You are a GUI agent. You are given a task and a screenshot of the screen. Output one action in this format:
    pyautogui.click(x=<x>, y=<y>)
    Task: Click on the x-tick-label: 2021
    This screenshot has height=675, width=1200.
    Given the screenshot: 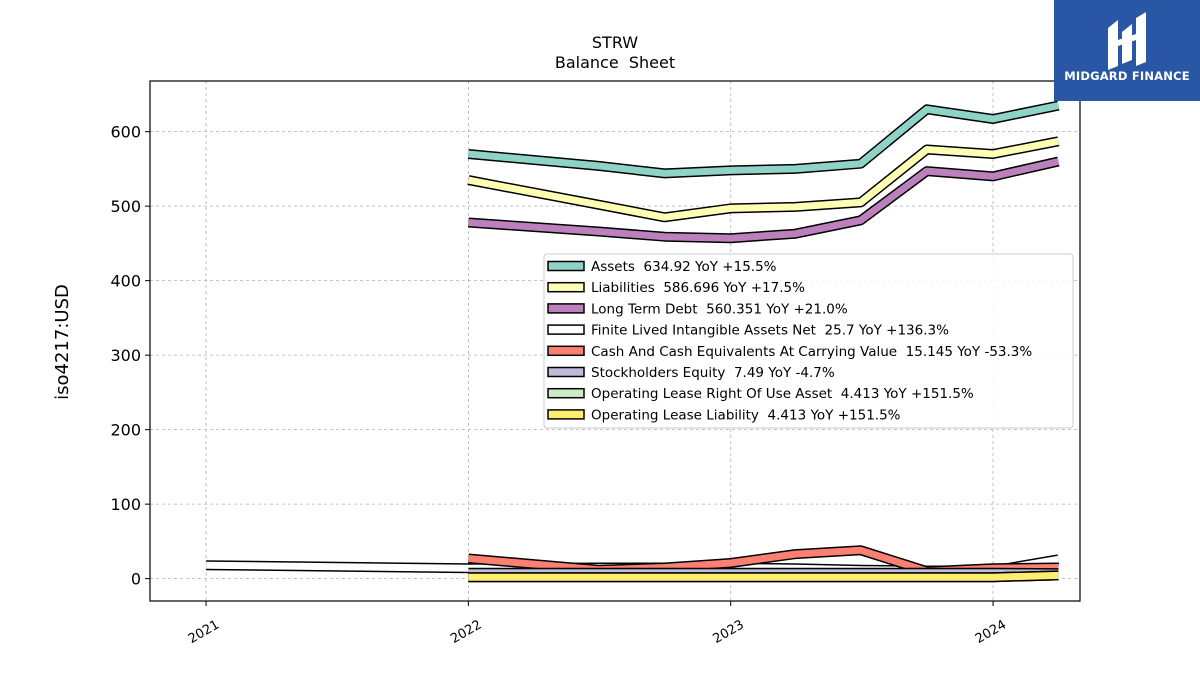 What is the action you would take?
    pyautogui.click(x=204, y=632)
    